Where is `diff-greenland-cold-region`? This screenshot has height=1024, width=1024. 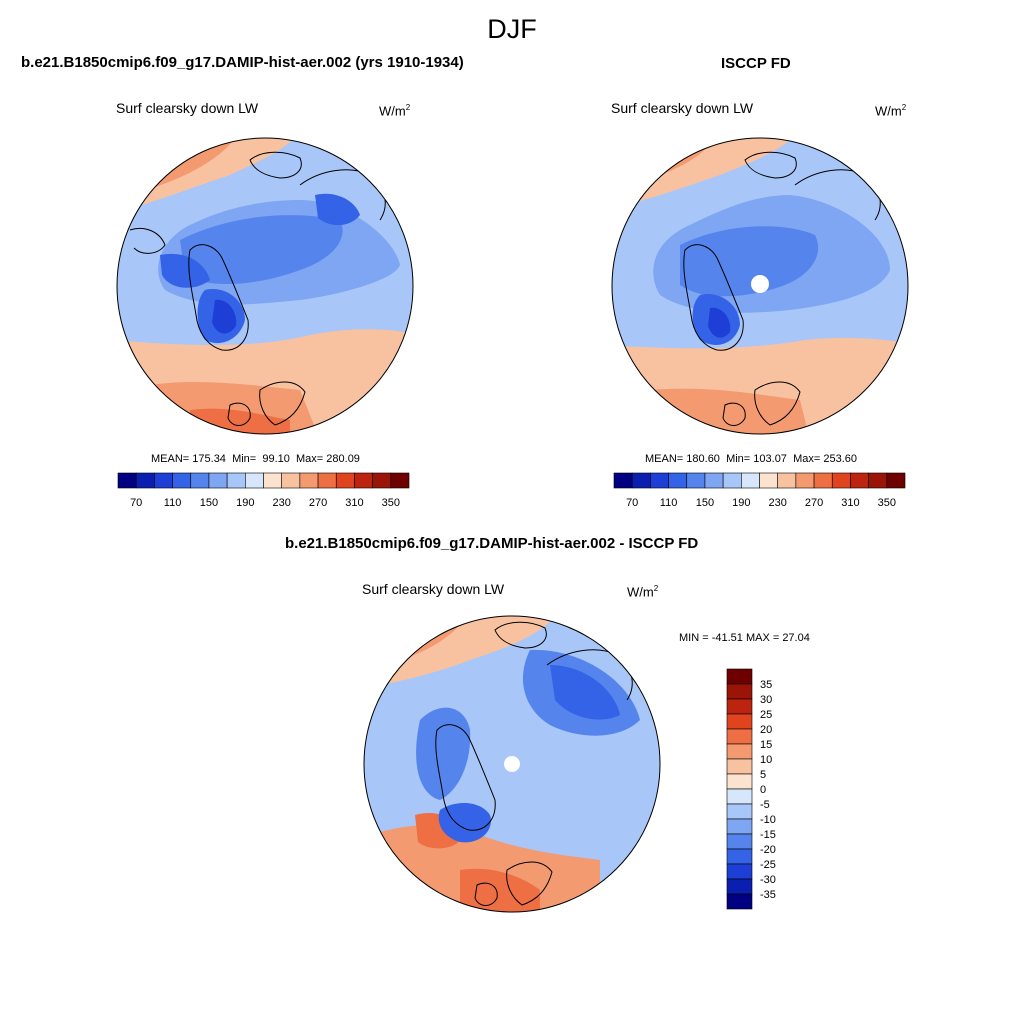
diff-greenland-cold-region is located at coordinates (464, 823).